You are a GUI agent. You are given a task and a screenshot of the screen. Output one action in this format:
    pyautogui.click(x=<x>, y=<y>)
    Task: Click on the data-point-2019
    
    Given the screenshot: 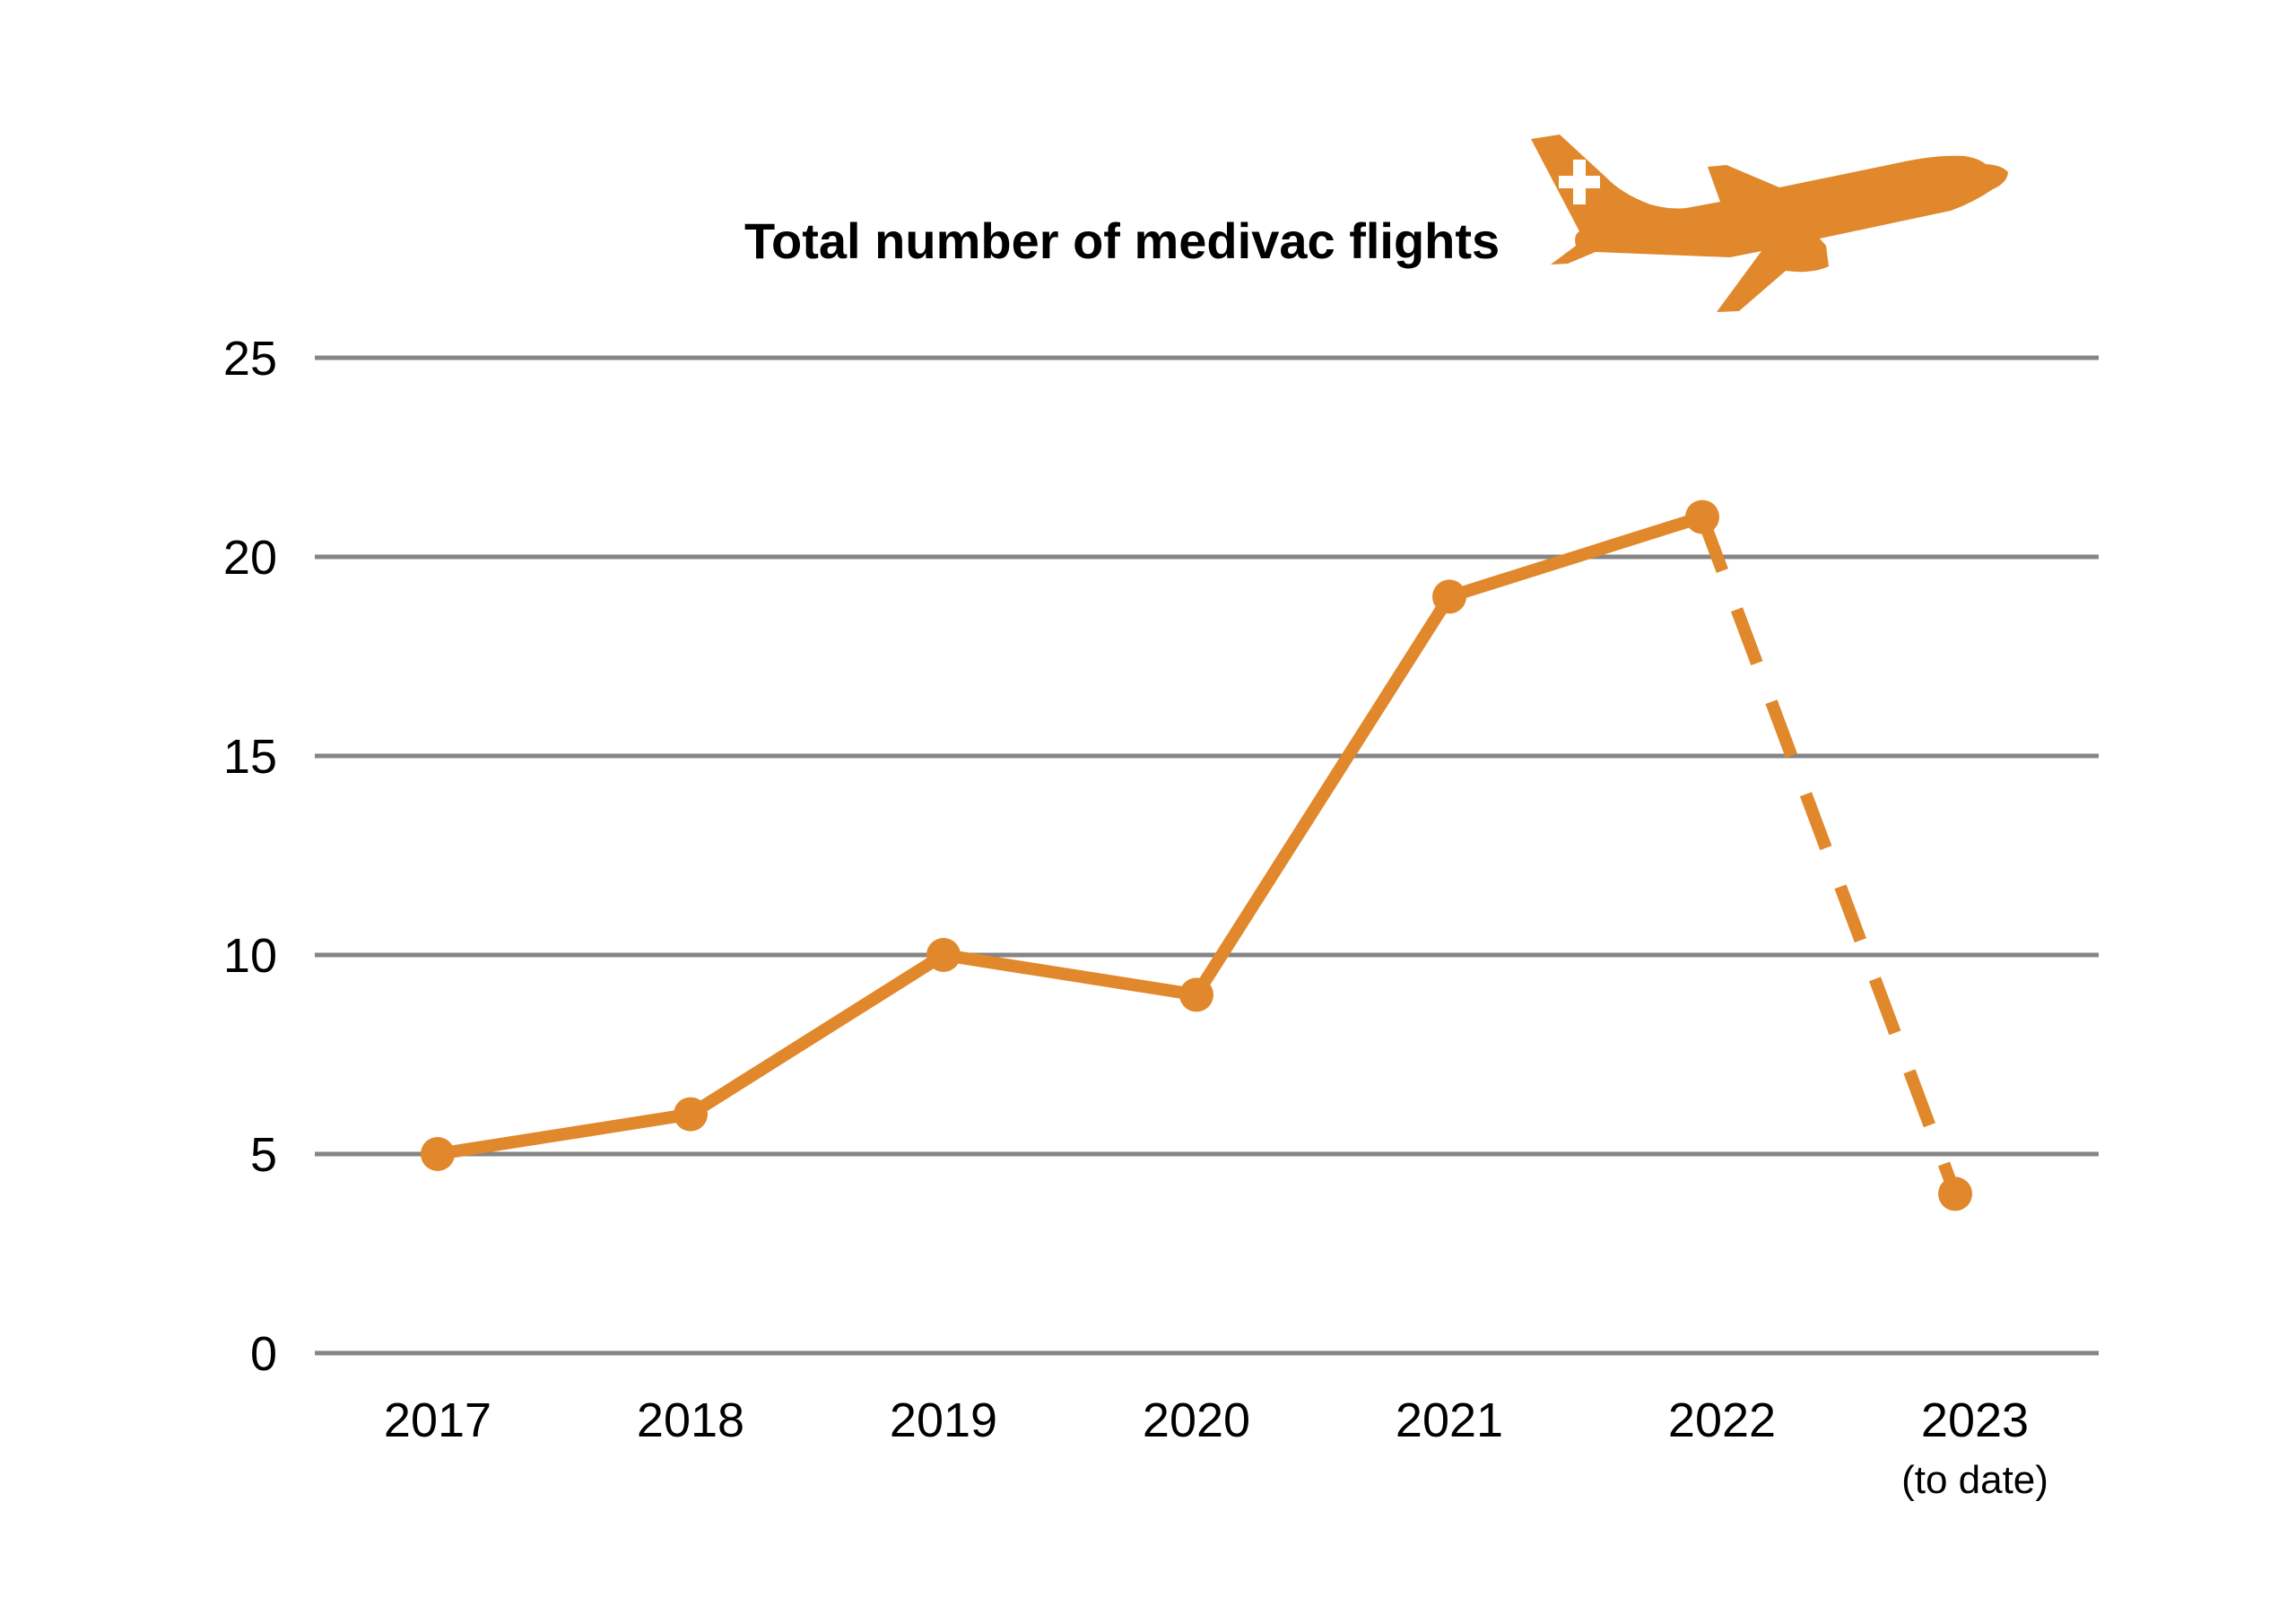 What is the action you would take?
    pyautogui.click(x=943, y=955)
    